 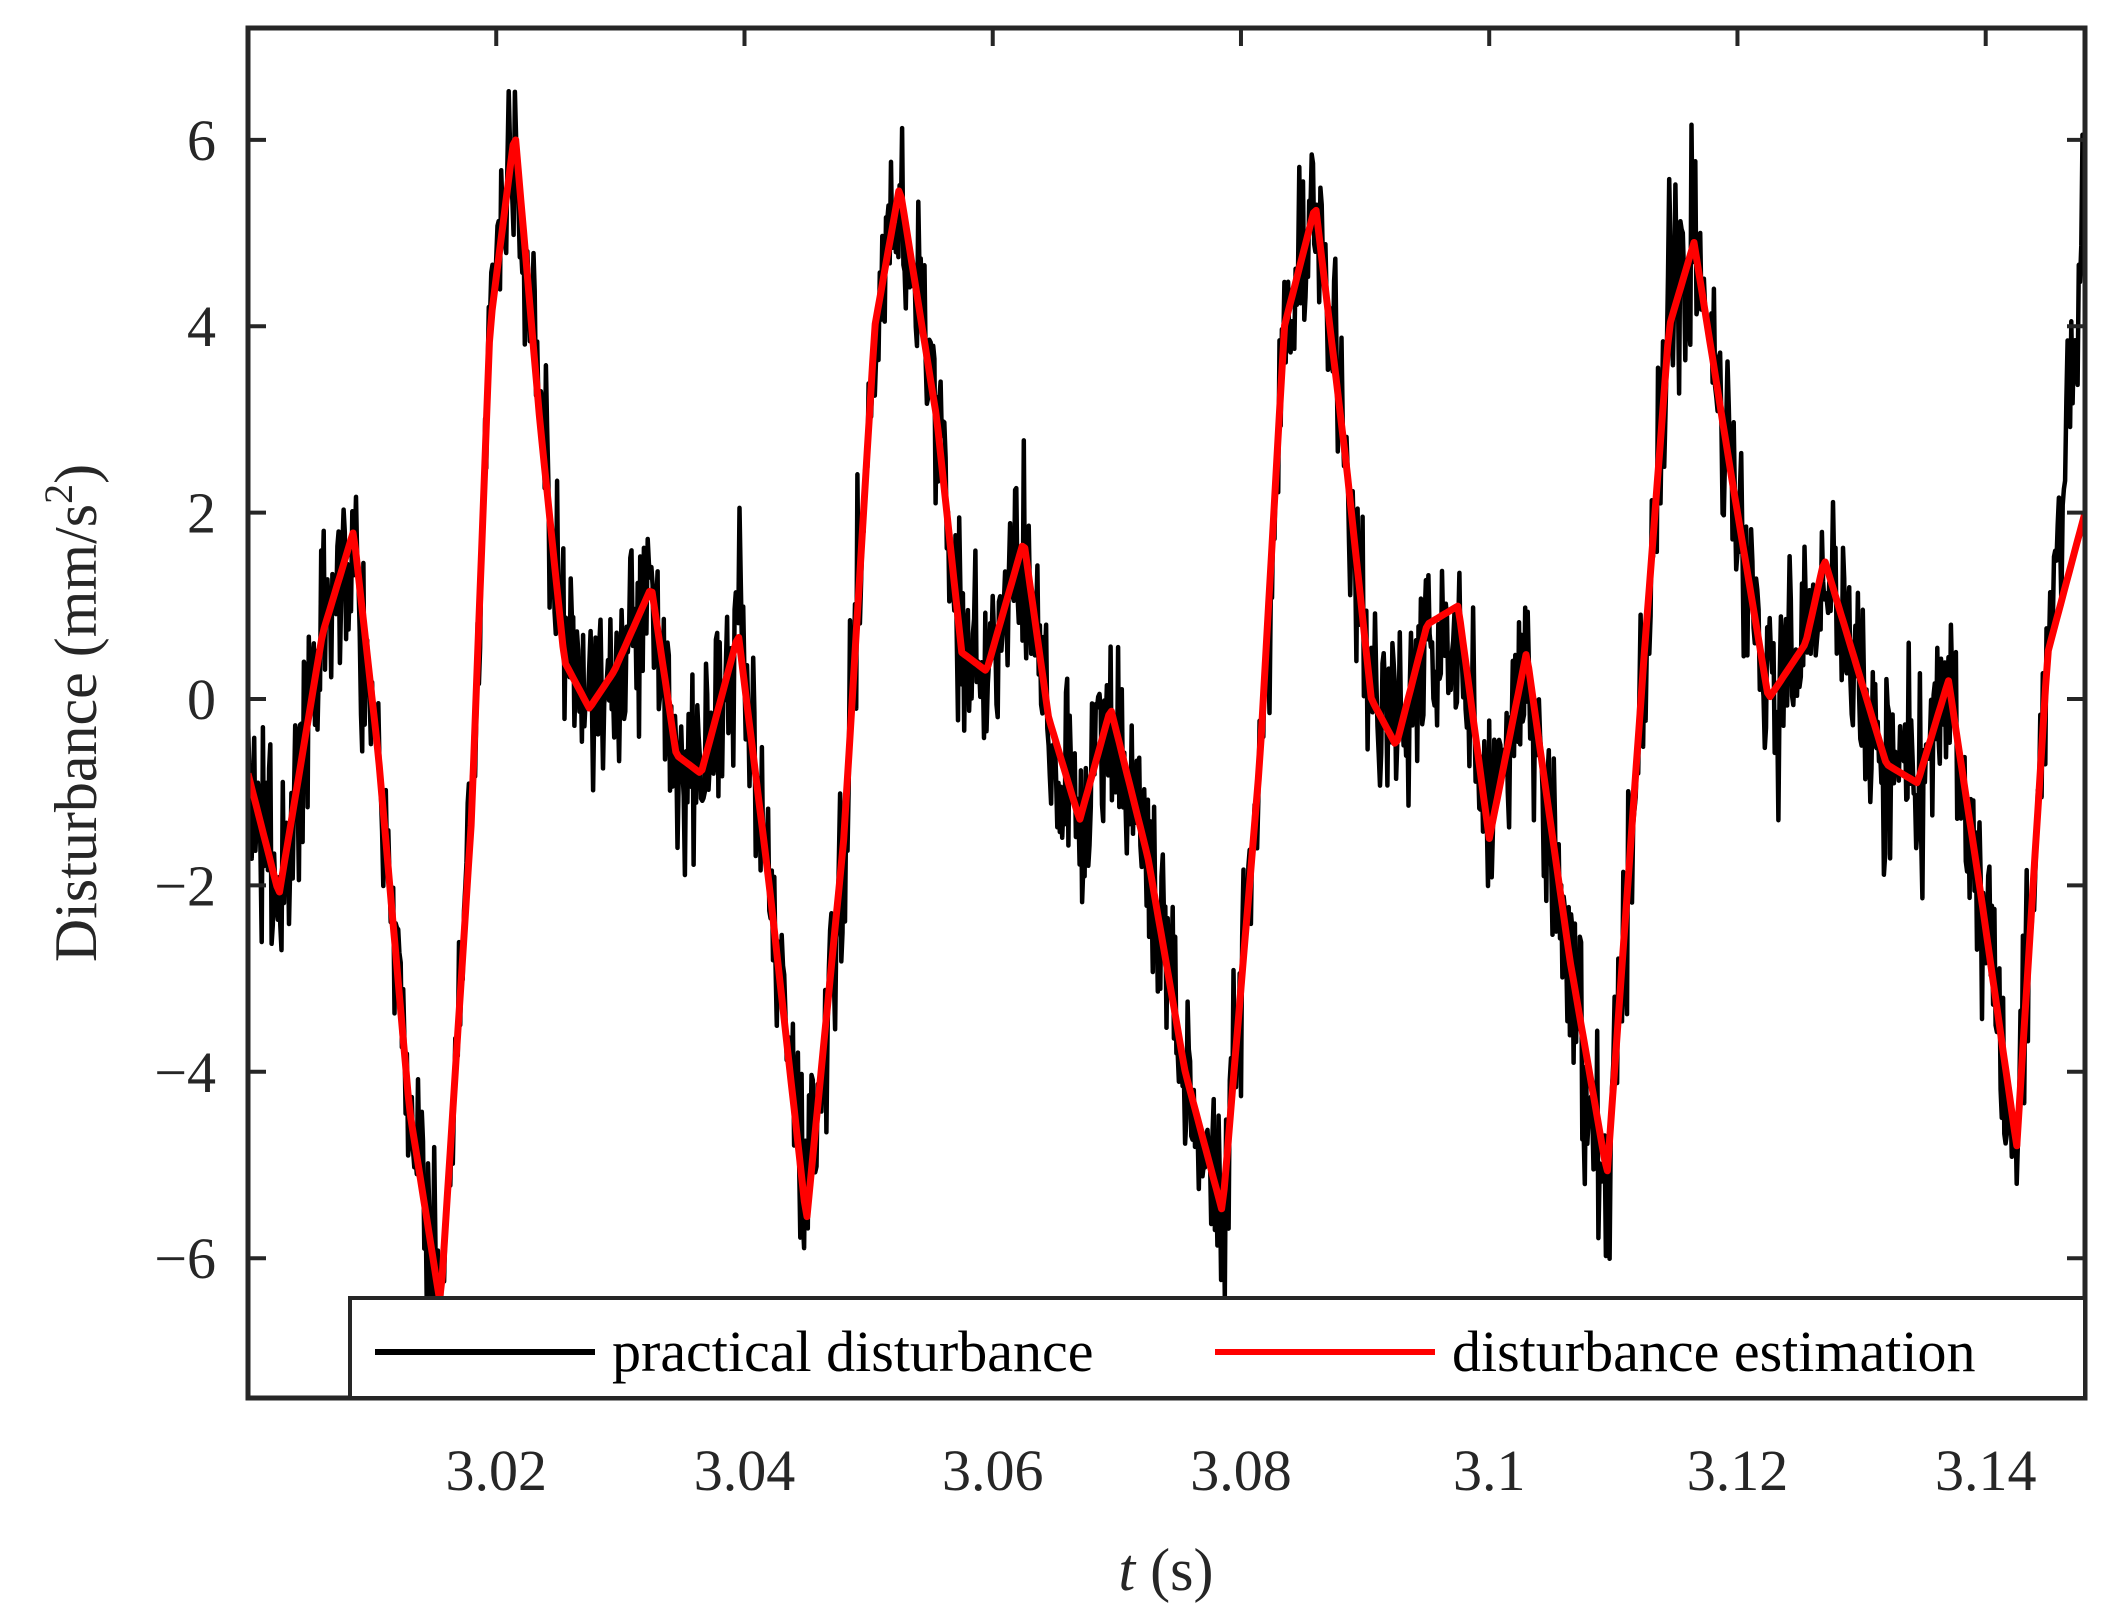 What do you see at coordinates (185, 1072) in the screenshot?
I see `y-tick-label: −4` at bounding box center [185, 1072].